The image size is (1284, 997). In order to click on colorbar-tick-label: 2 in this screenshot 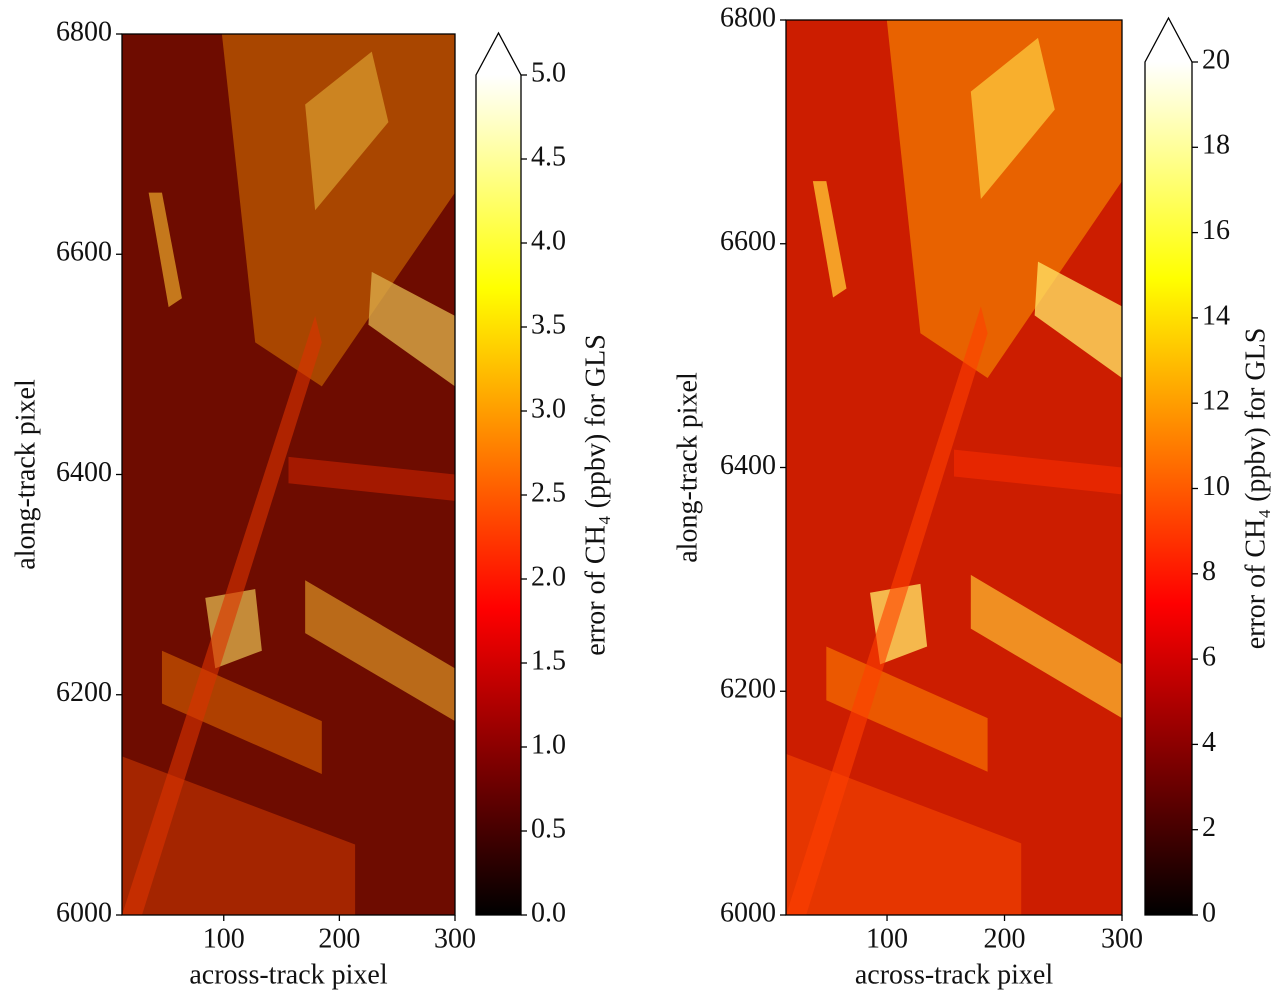, I will do `click(1209, 827)`.